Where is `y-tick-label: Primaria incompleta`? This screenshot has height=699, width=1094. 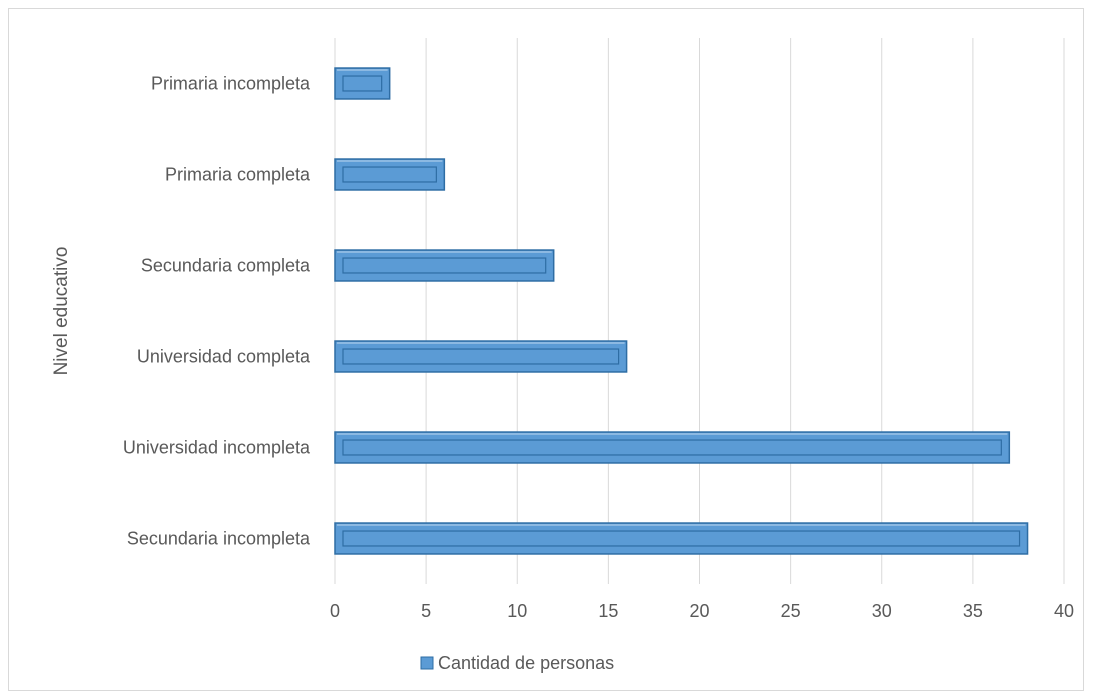
y-tick-label: Primaria incompleta is located at coordinates (231, 84).